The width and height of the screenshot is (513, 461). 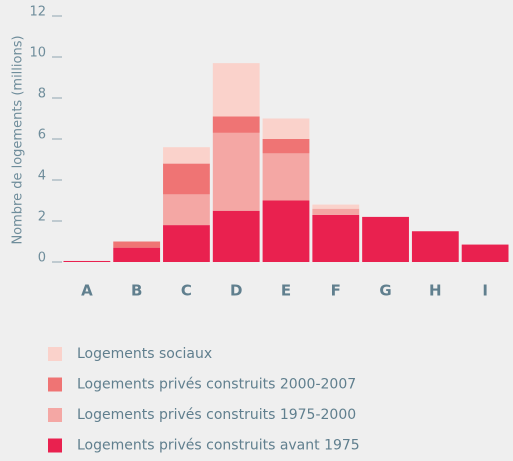 What do you see at coordinates (37, 12) in the screenshot?
I see `y-tick-label: 12` at bounding box center [37, 12].